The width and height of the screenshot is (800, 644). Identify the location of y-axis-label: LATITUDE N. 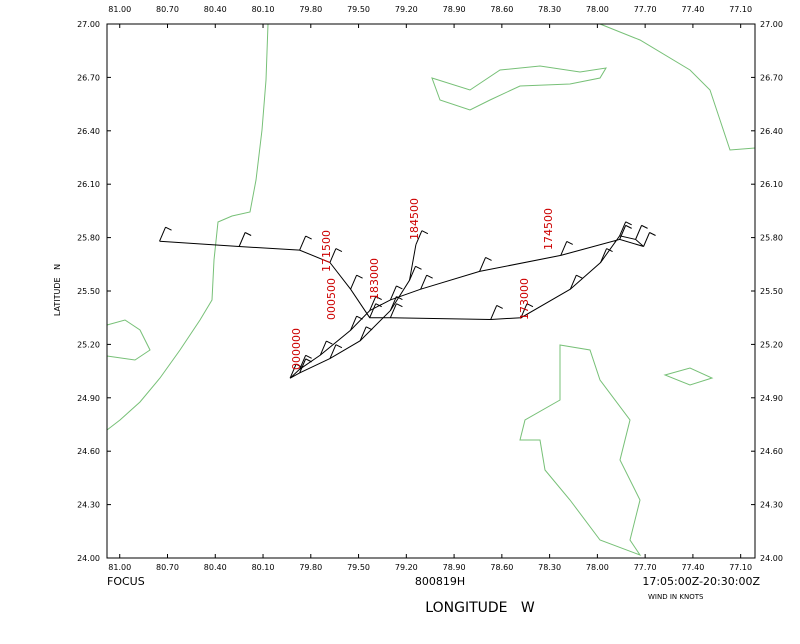
(57, 290).